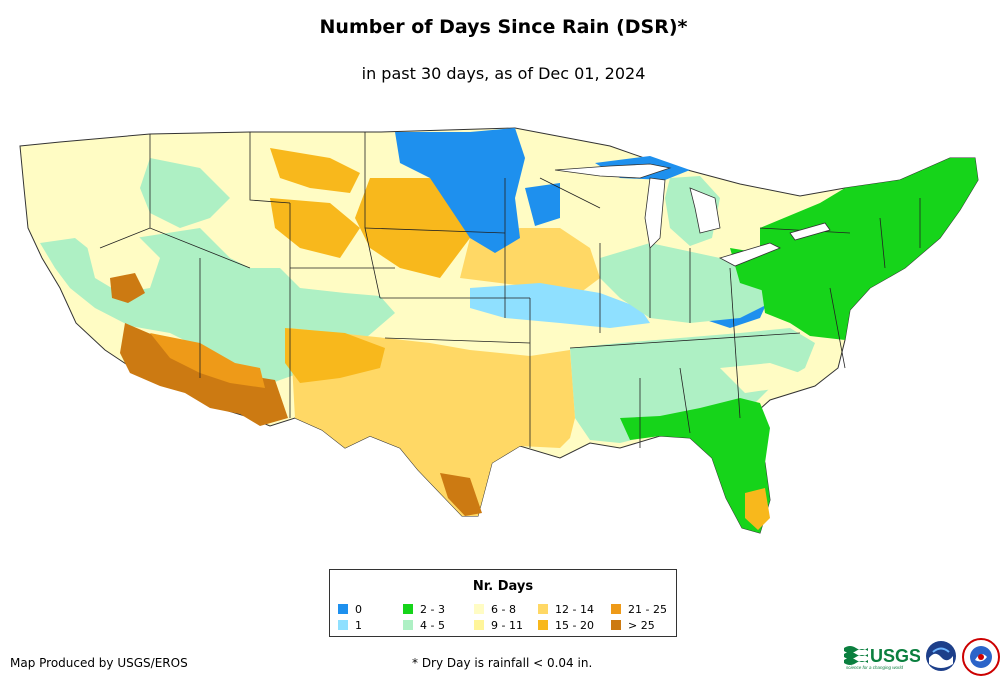 This screenshot has height=691, width=1007. I want to click on region-az-orange, so click(207, 360).